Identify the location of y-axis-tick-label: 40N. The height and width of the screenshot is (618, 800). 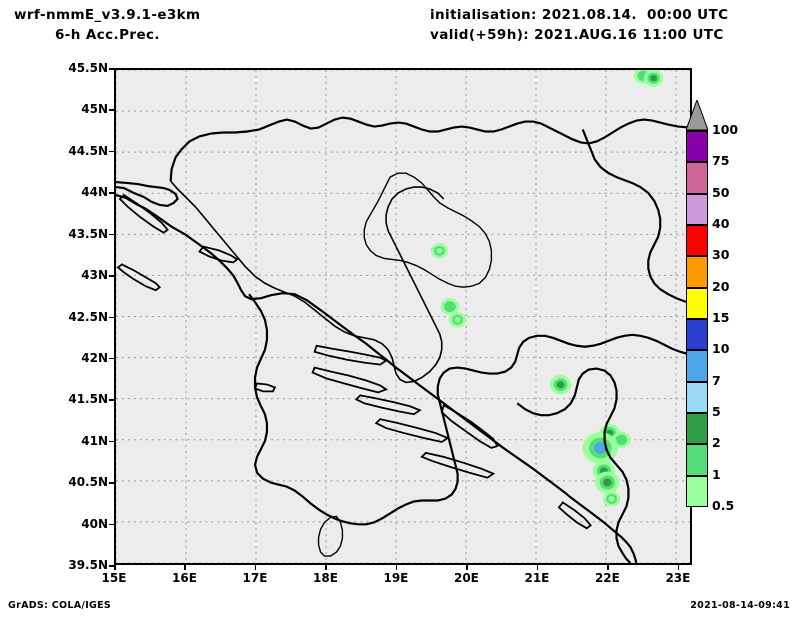
(94, 523).